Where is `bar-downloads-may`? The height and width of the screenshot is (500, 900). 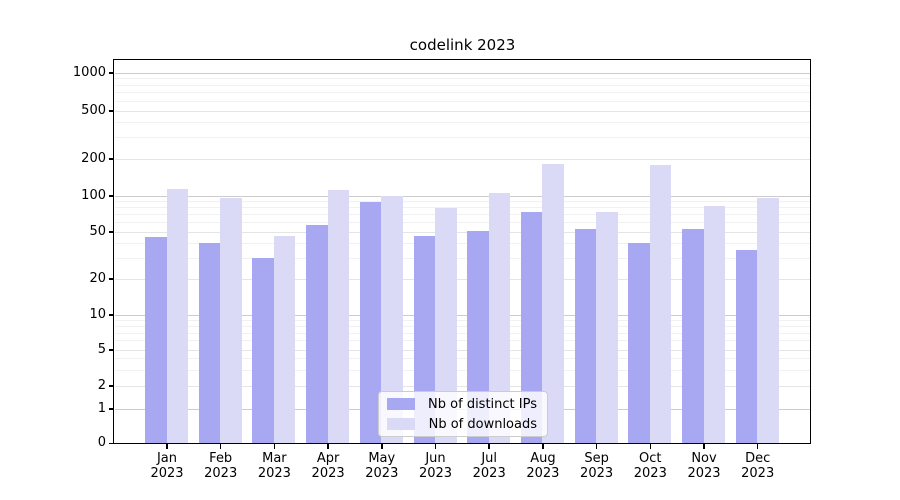 bar-downloads-may is located at coordinates (392, 320).